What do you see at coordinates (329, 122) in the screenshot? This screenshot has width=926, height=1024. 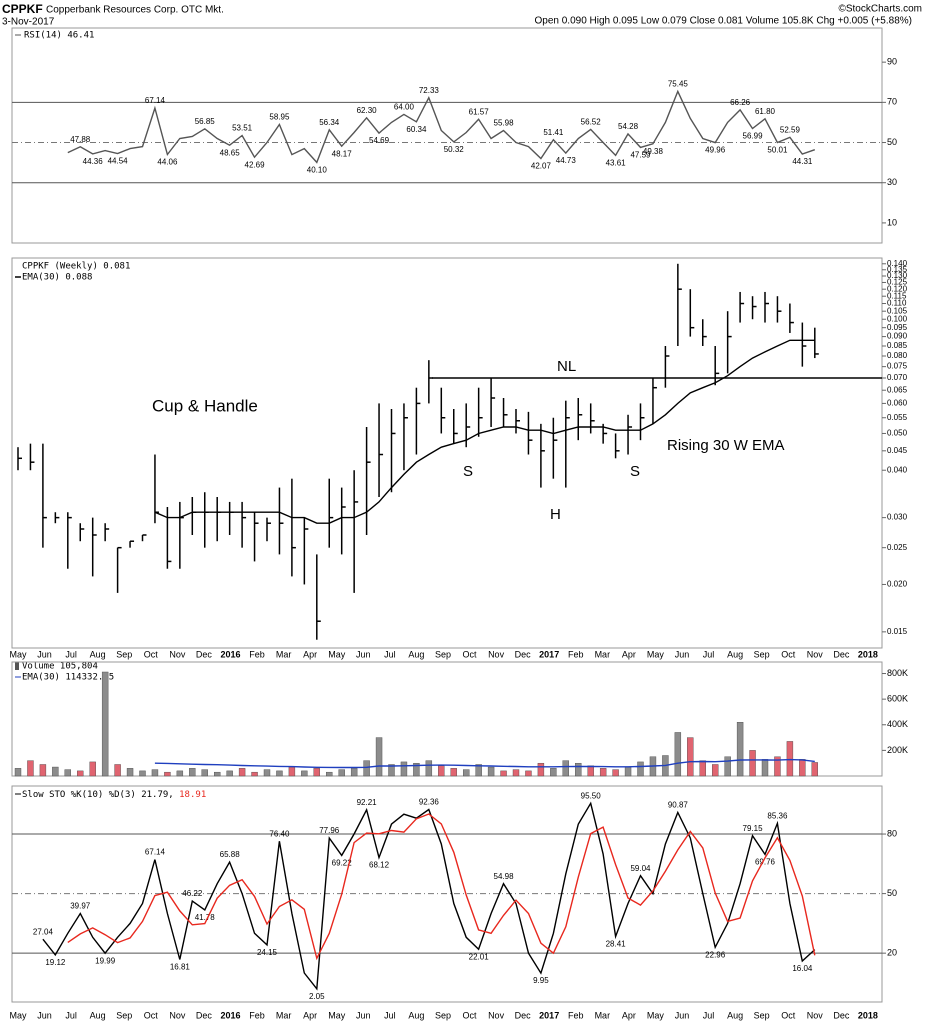 I see `value-label: 56.34` at bounding box center [329, 122].